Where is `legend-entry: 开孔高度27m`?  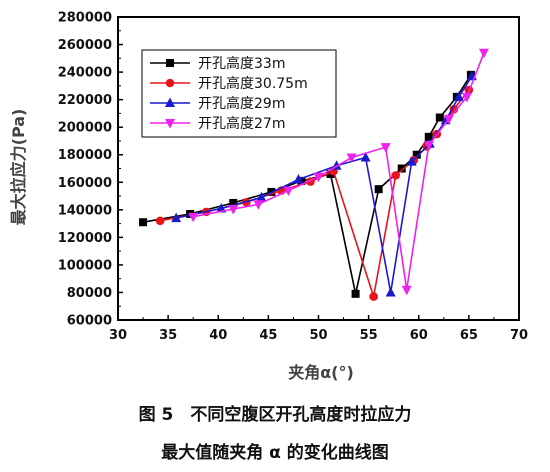
legend-entry: 开孔高度27m is located at coordinates (217, 123).